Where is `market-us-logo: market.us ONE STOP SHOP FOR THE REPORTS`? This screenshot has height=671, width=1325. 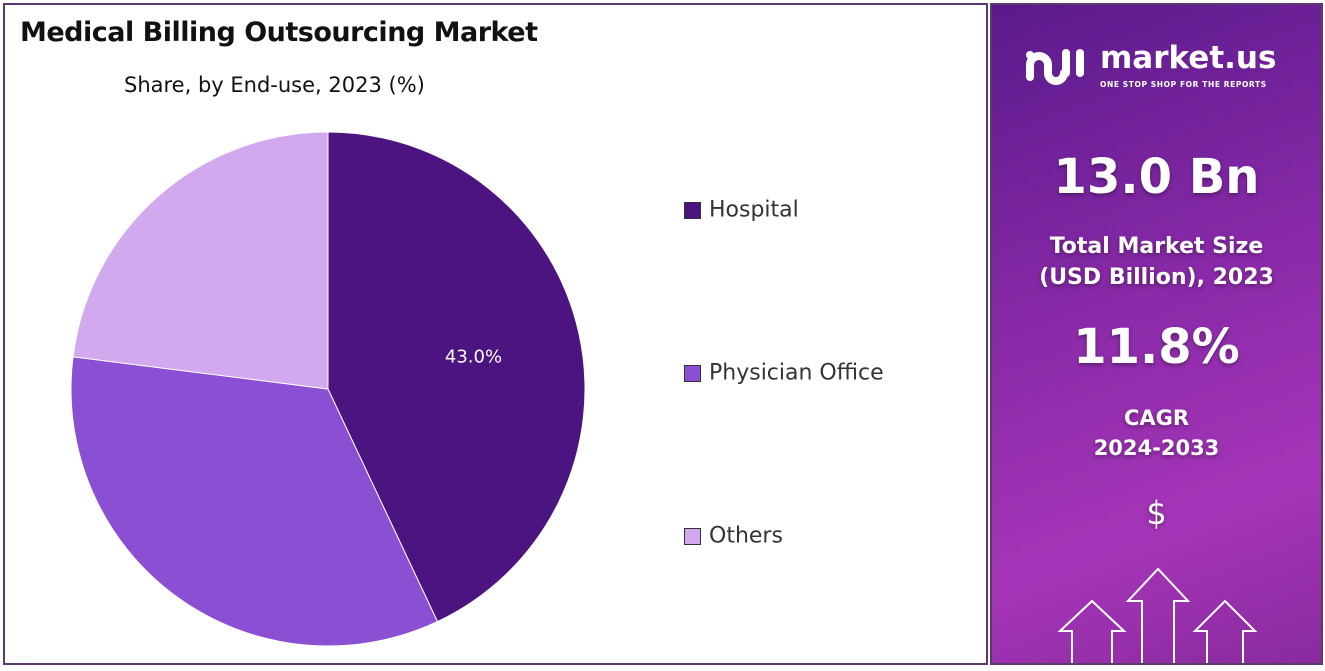 market-us-logo: market.us ONE STOP SHOP FOR THE REPORTS is located at coordinates (1150, 64).